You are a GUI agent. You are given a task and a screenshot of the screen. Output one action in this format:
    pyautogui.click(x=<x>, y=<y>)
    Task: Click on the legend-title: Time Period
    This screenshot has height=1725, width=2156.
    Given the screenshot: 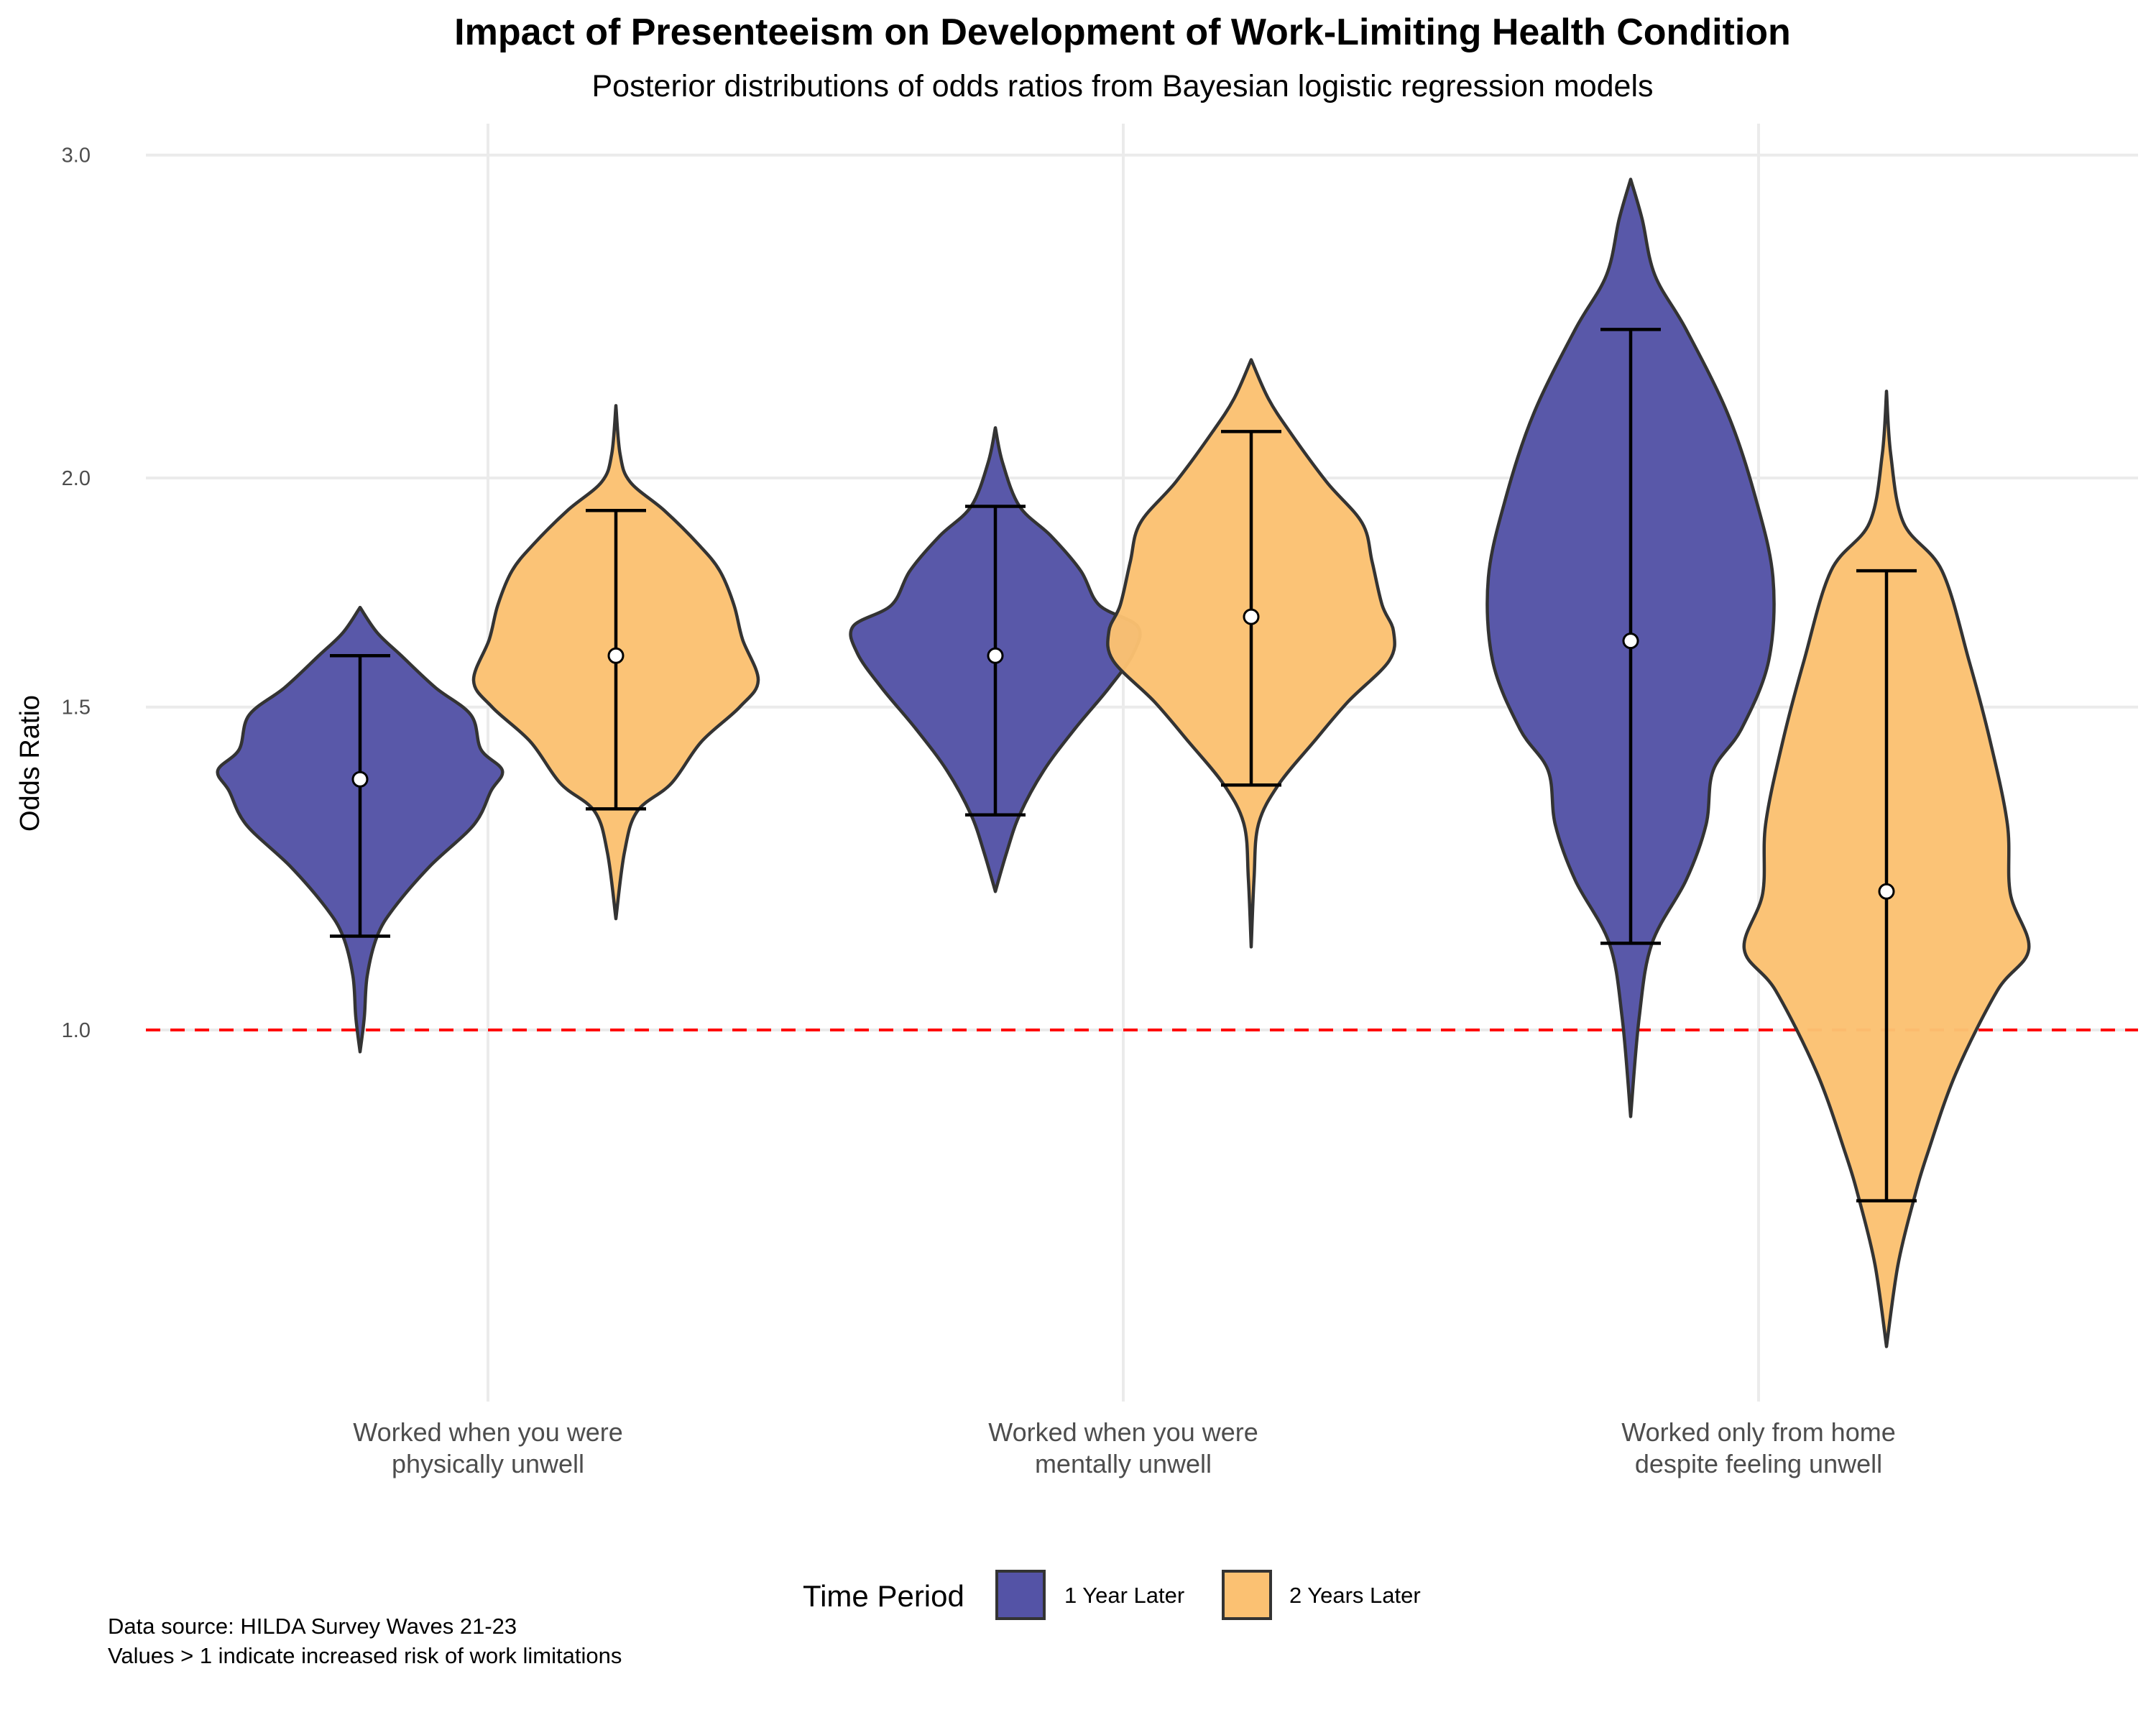 What is the action you would take?
    pyautogui.click(x=884, y=1596)
    